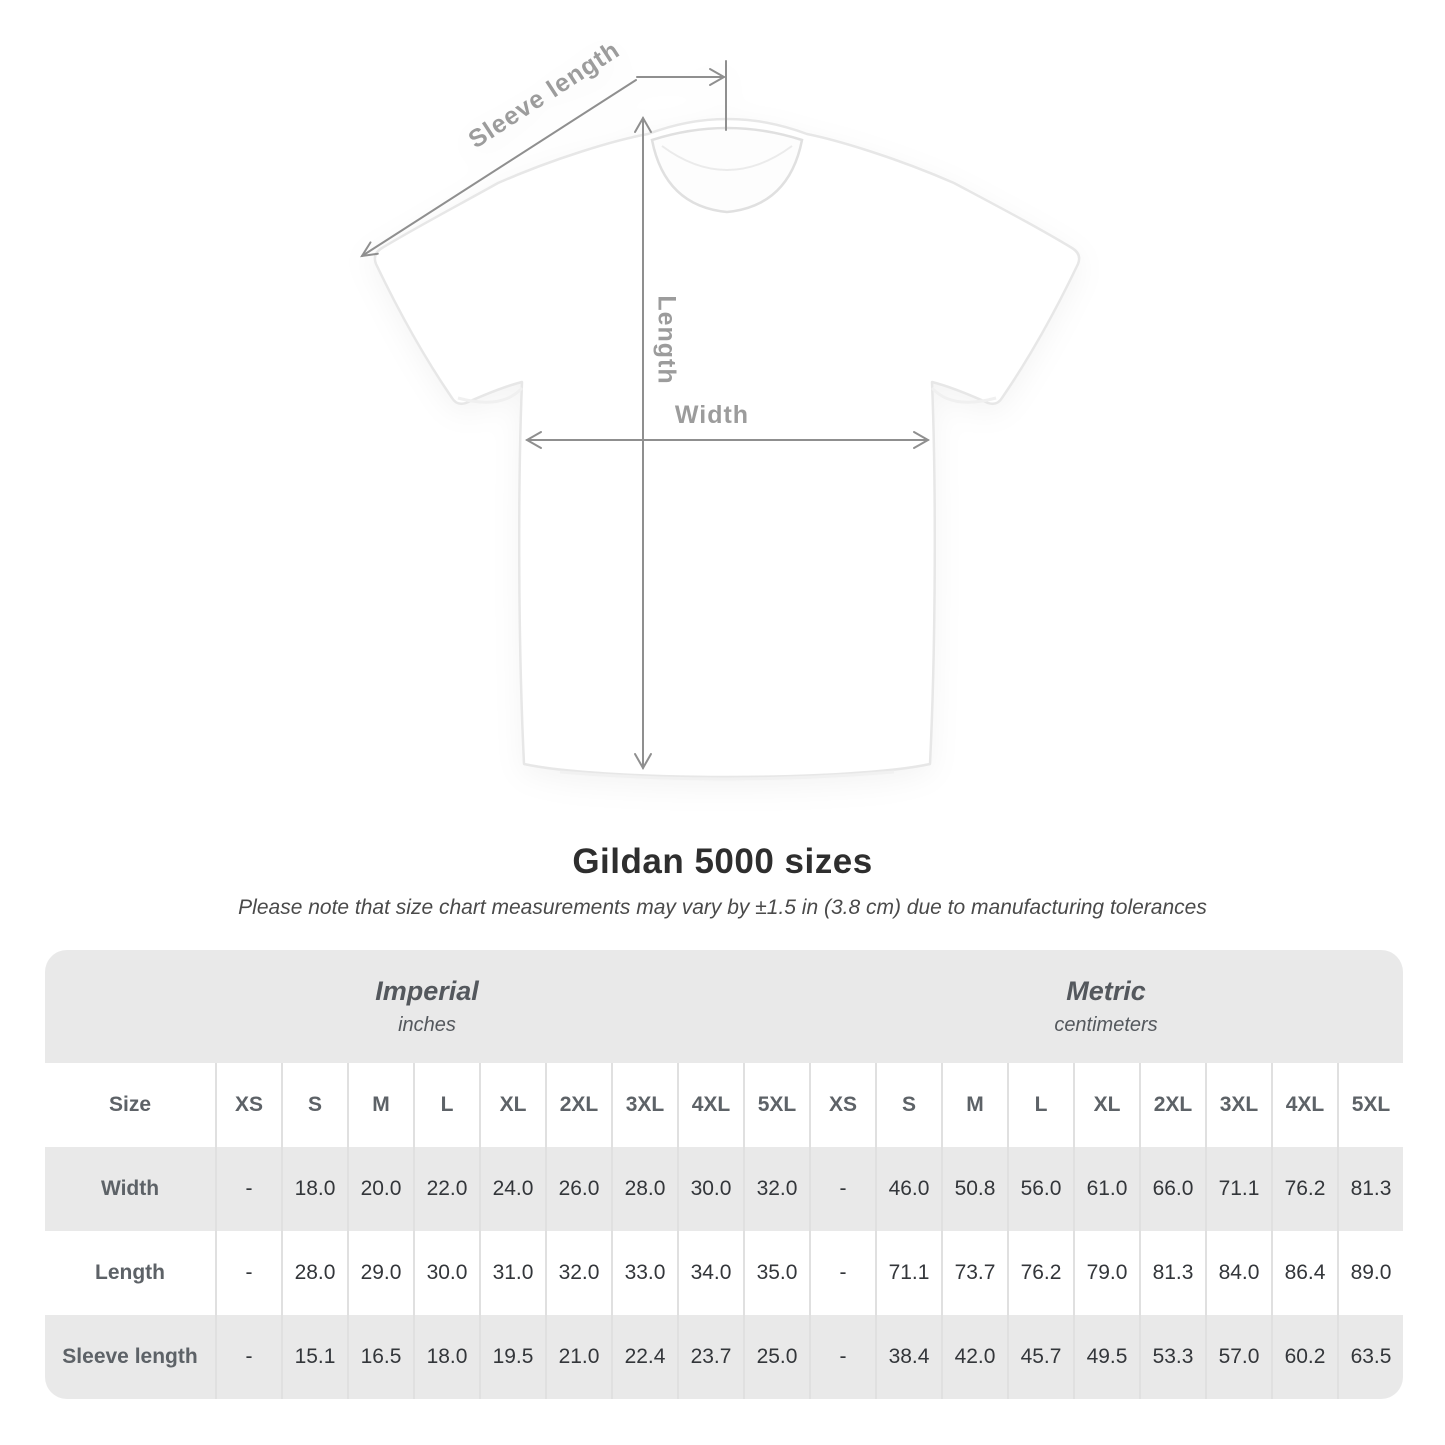 This screenshot has height=1445, width=1445. Describe the element at coordinates (1304, 1357) in the screenshot. I see `metric-value-cell: 60.2` at that location.